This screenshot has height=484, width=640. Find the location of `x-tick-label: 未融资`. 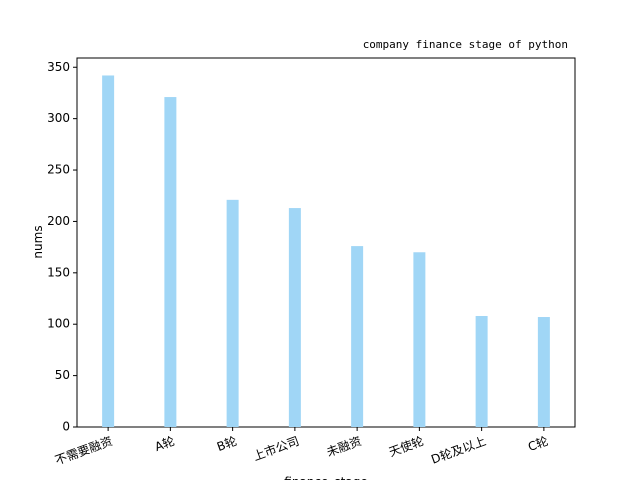

x-tick-label: 未融资 is located at coordinates (344, 446).